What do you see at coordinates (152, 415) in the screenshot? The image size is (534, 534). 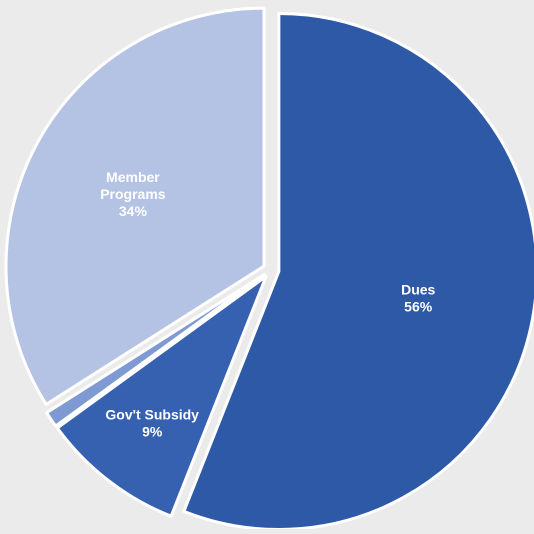 I see `pie-slice-label-line: Gov't Subsidy` at bounding box center [152, 415].